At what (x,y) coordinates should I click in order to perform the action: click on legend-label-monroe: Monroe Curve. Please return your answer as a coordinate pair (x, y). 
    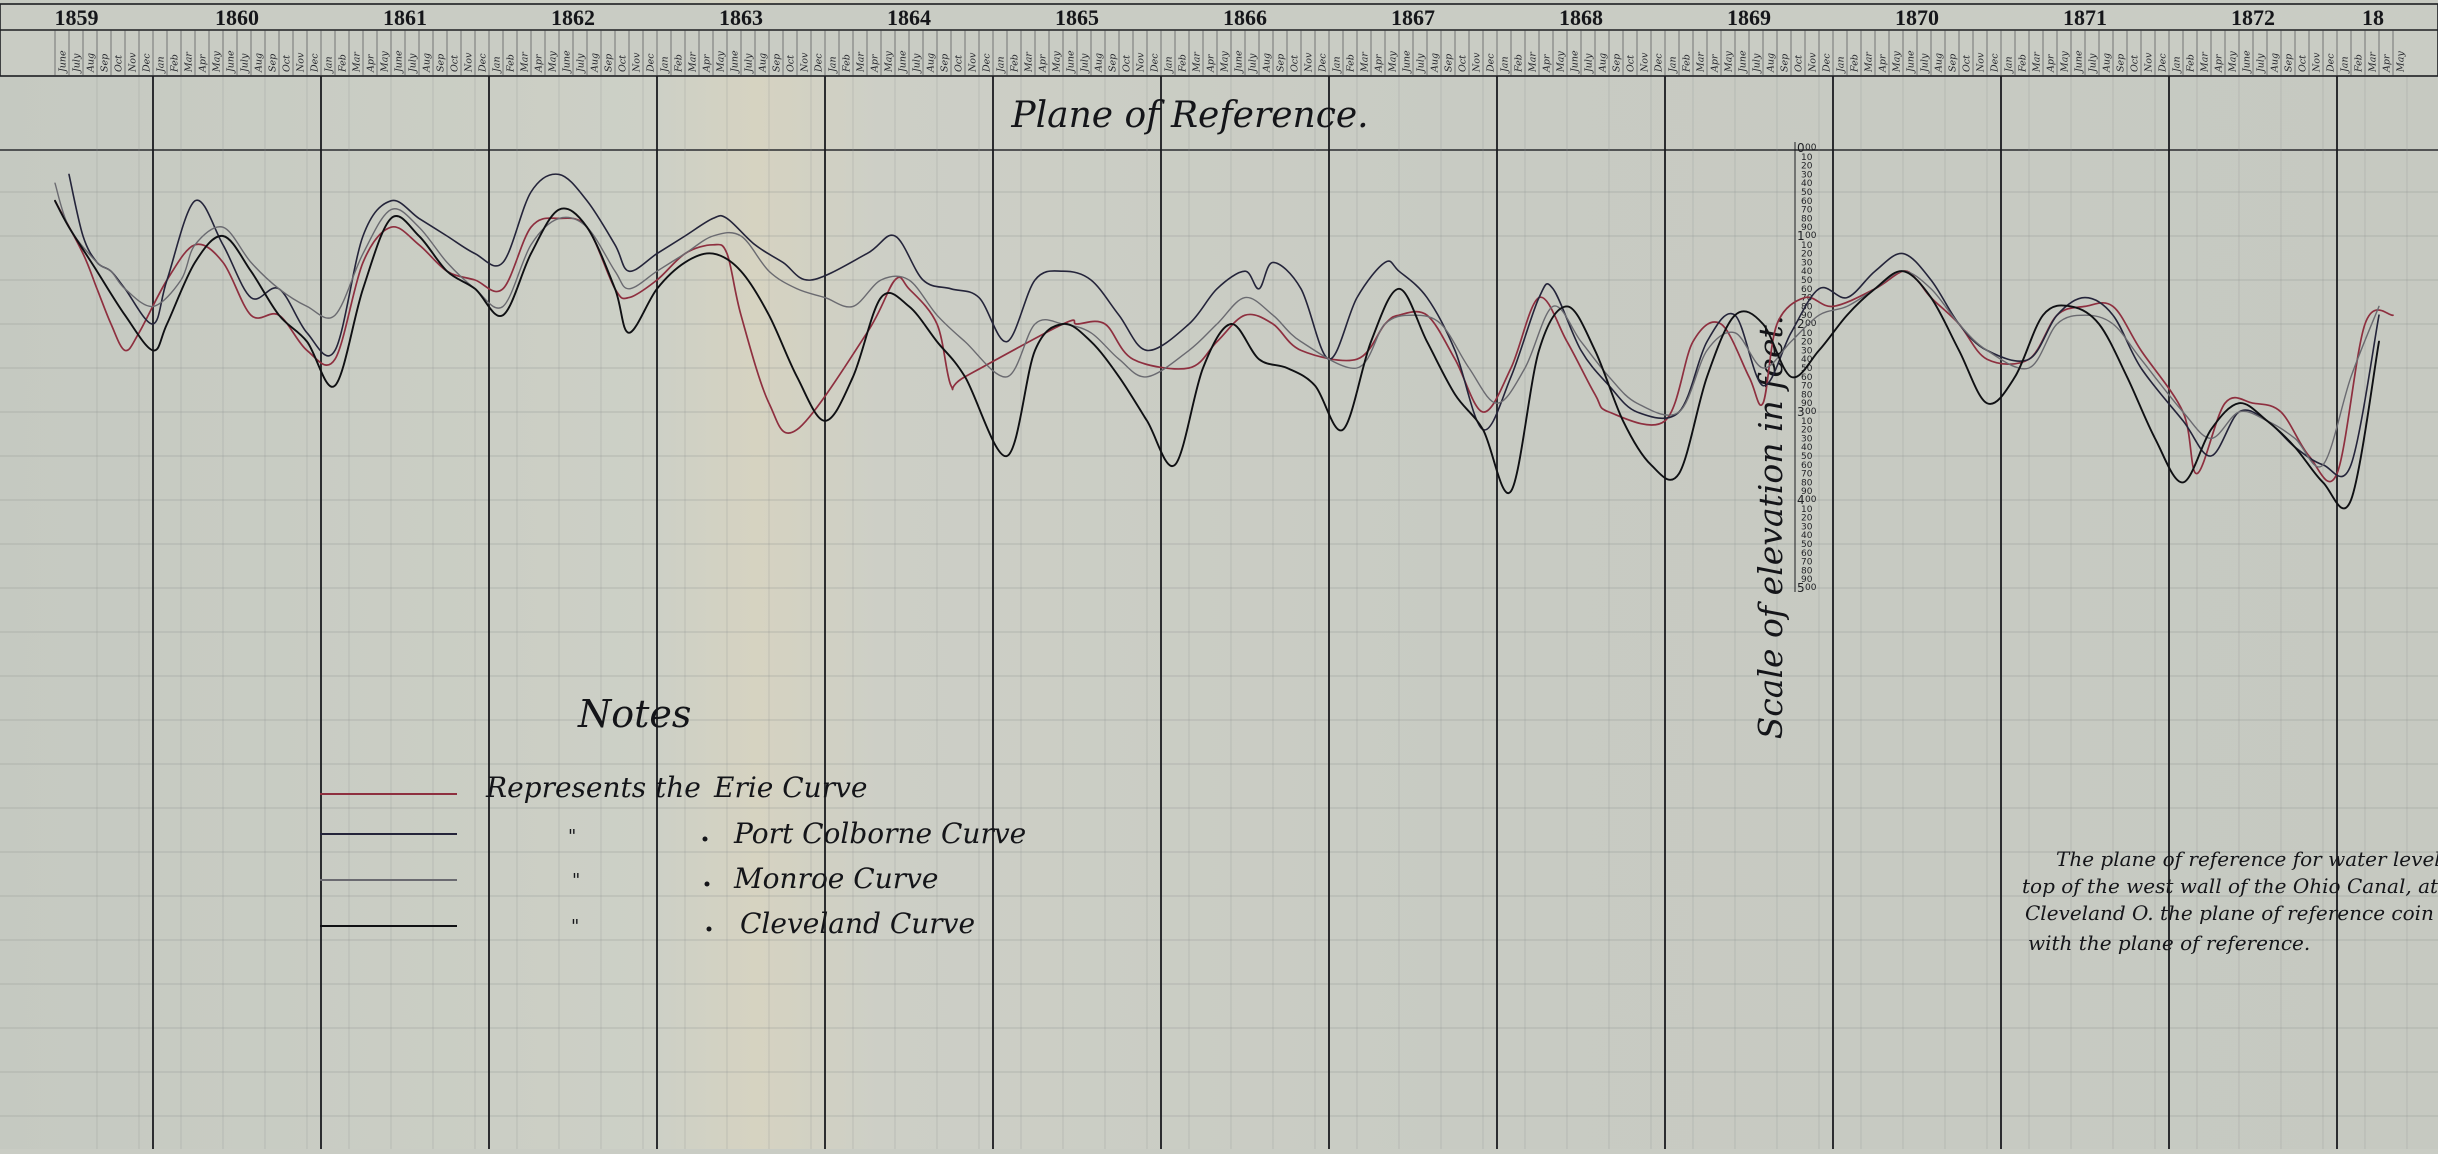
    Looking at the image, I should click on (836, 878).